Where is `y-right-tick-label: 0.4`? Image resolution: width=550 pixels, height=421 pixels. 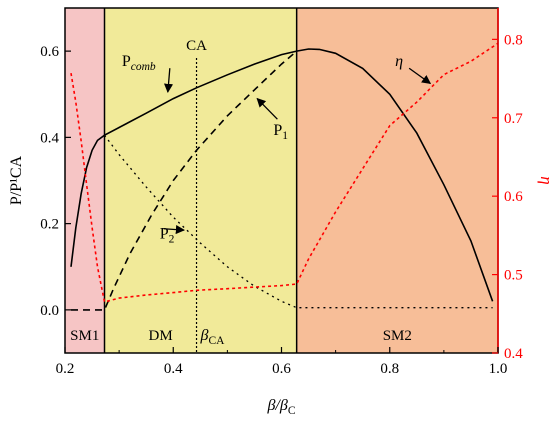
y-right-tick-label: 0.4 is located at coordinates (513, 354).